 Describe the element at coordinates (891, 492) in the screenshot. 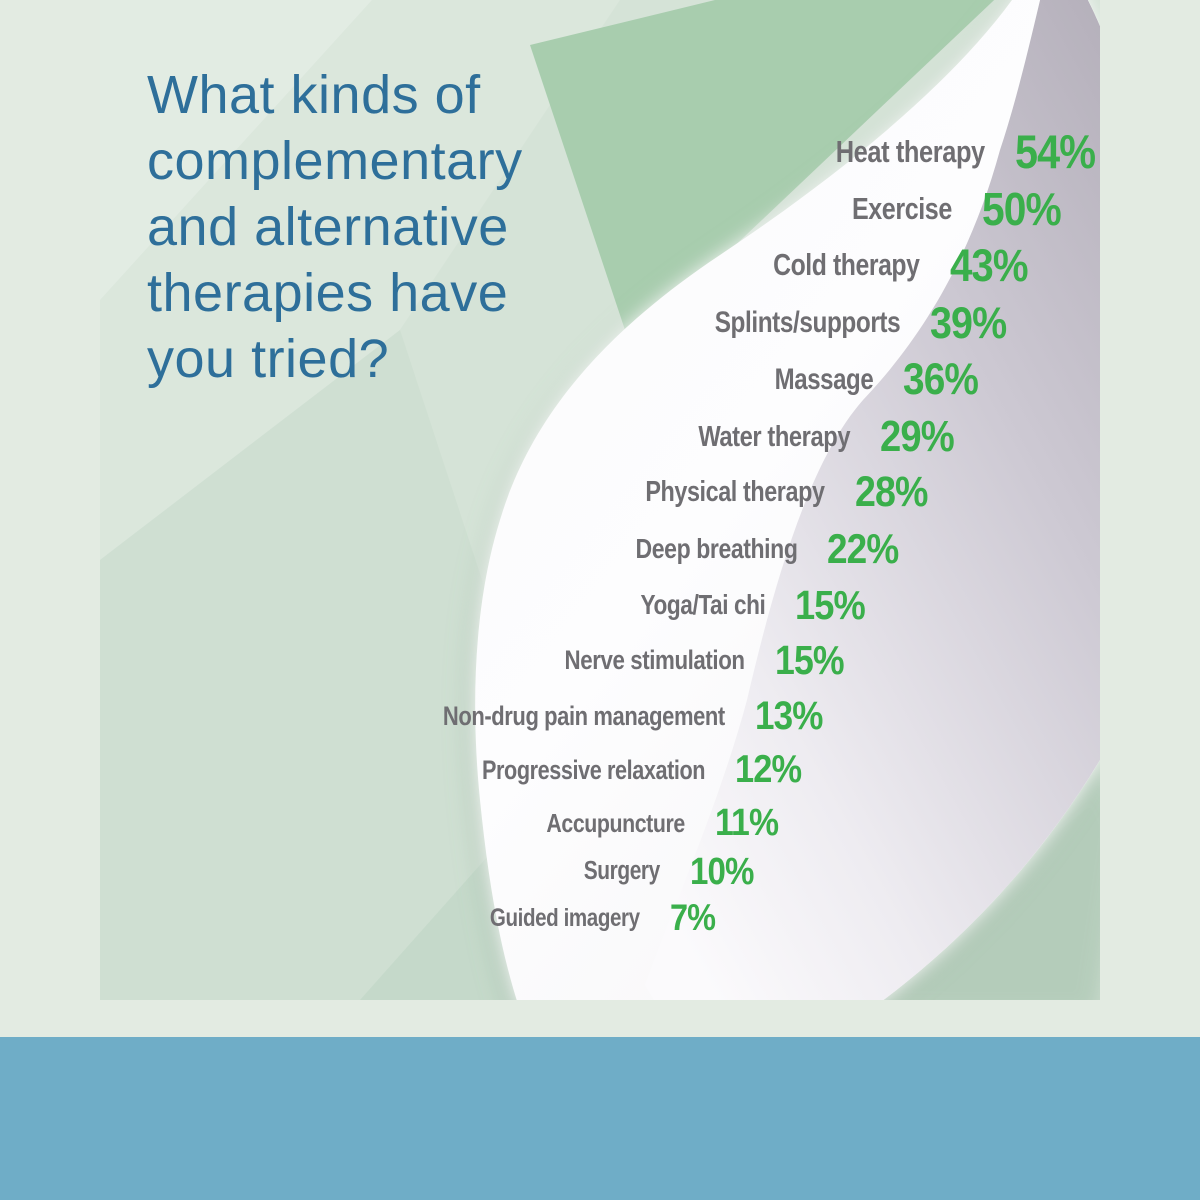

I see `therapy-value: 28%` at that location.